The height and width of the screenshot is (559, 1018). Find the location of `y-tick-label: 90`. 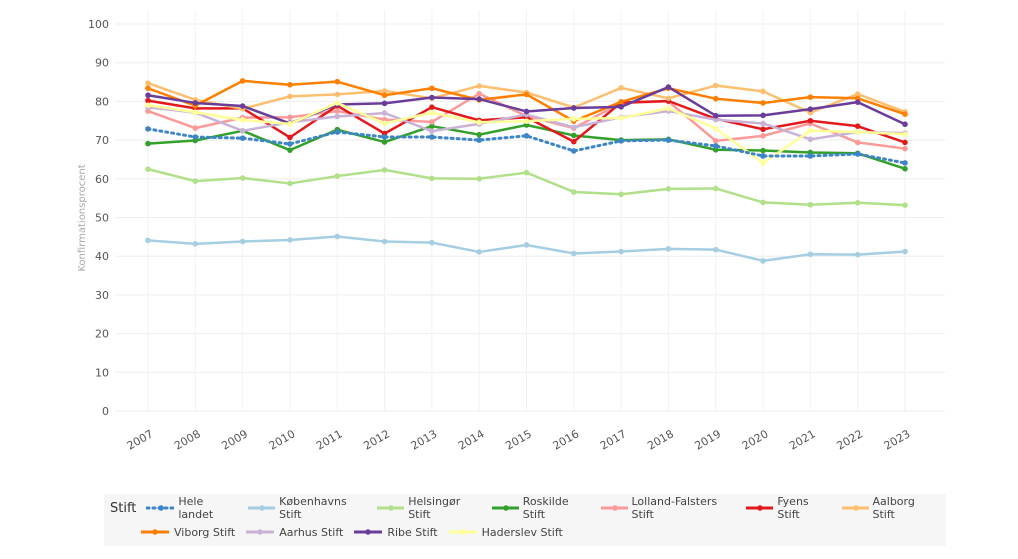

y-tick-label: 90 is located at coordinates (102, 63).